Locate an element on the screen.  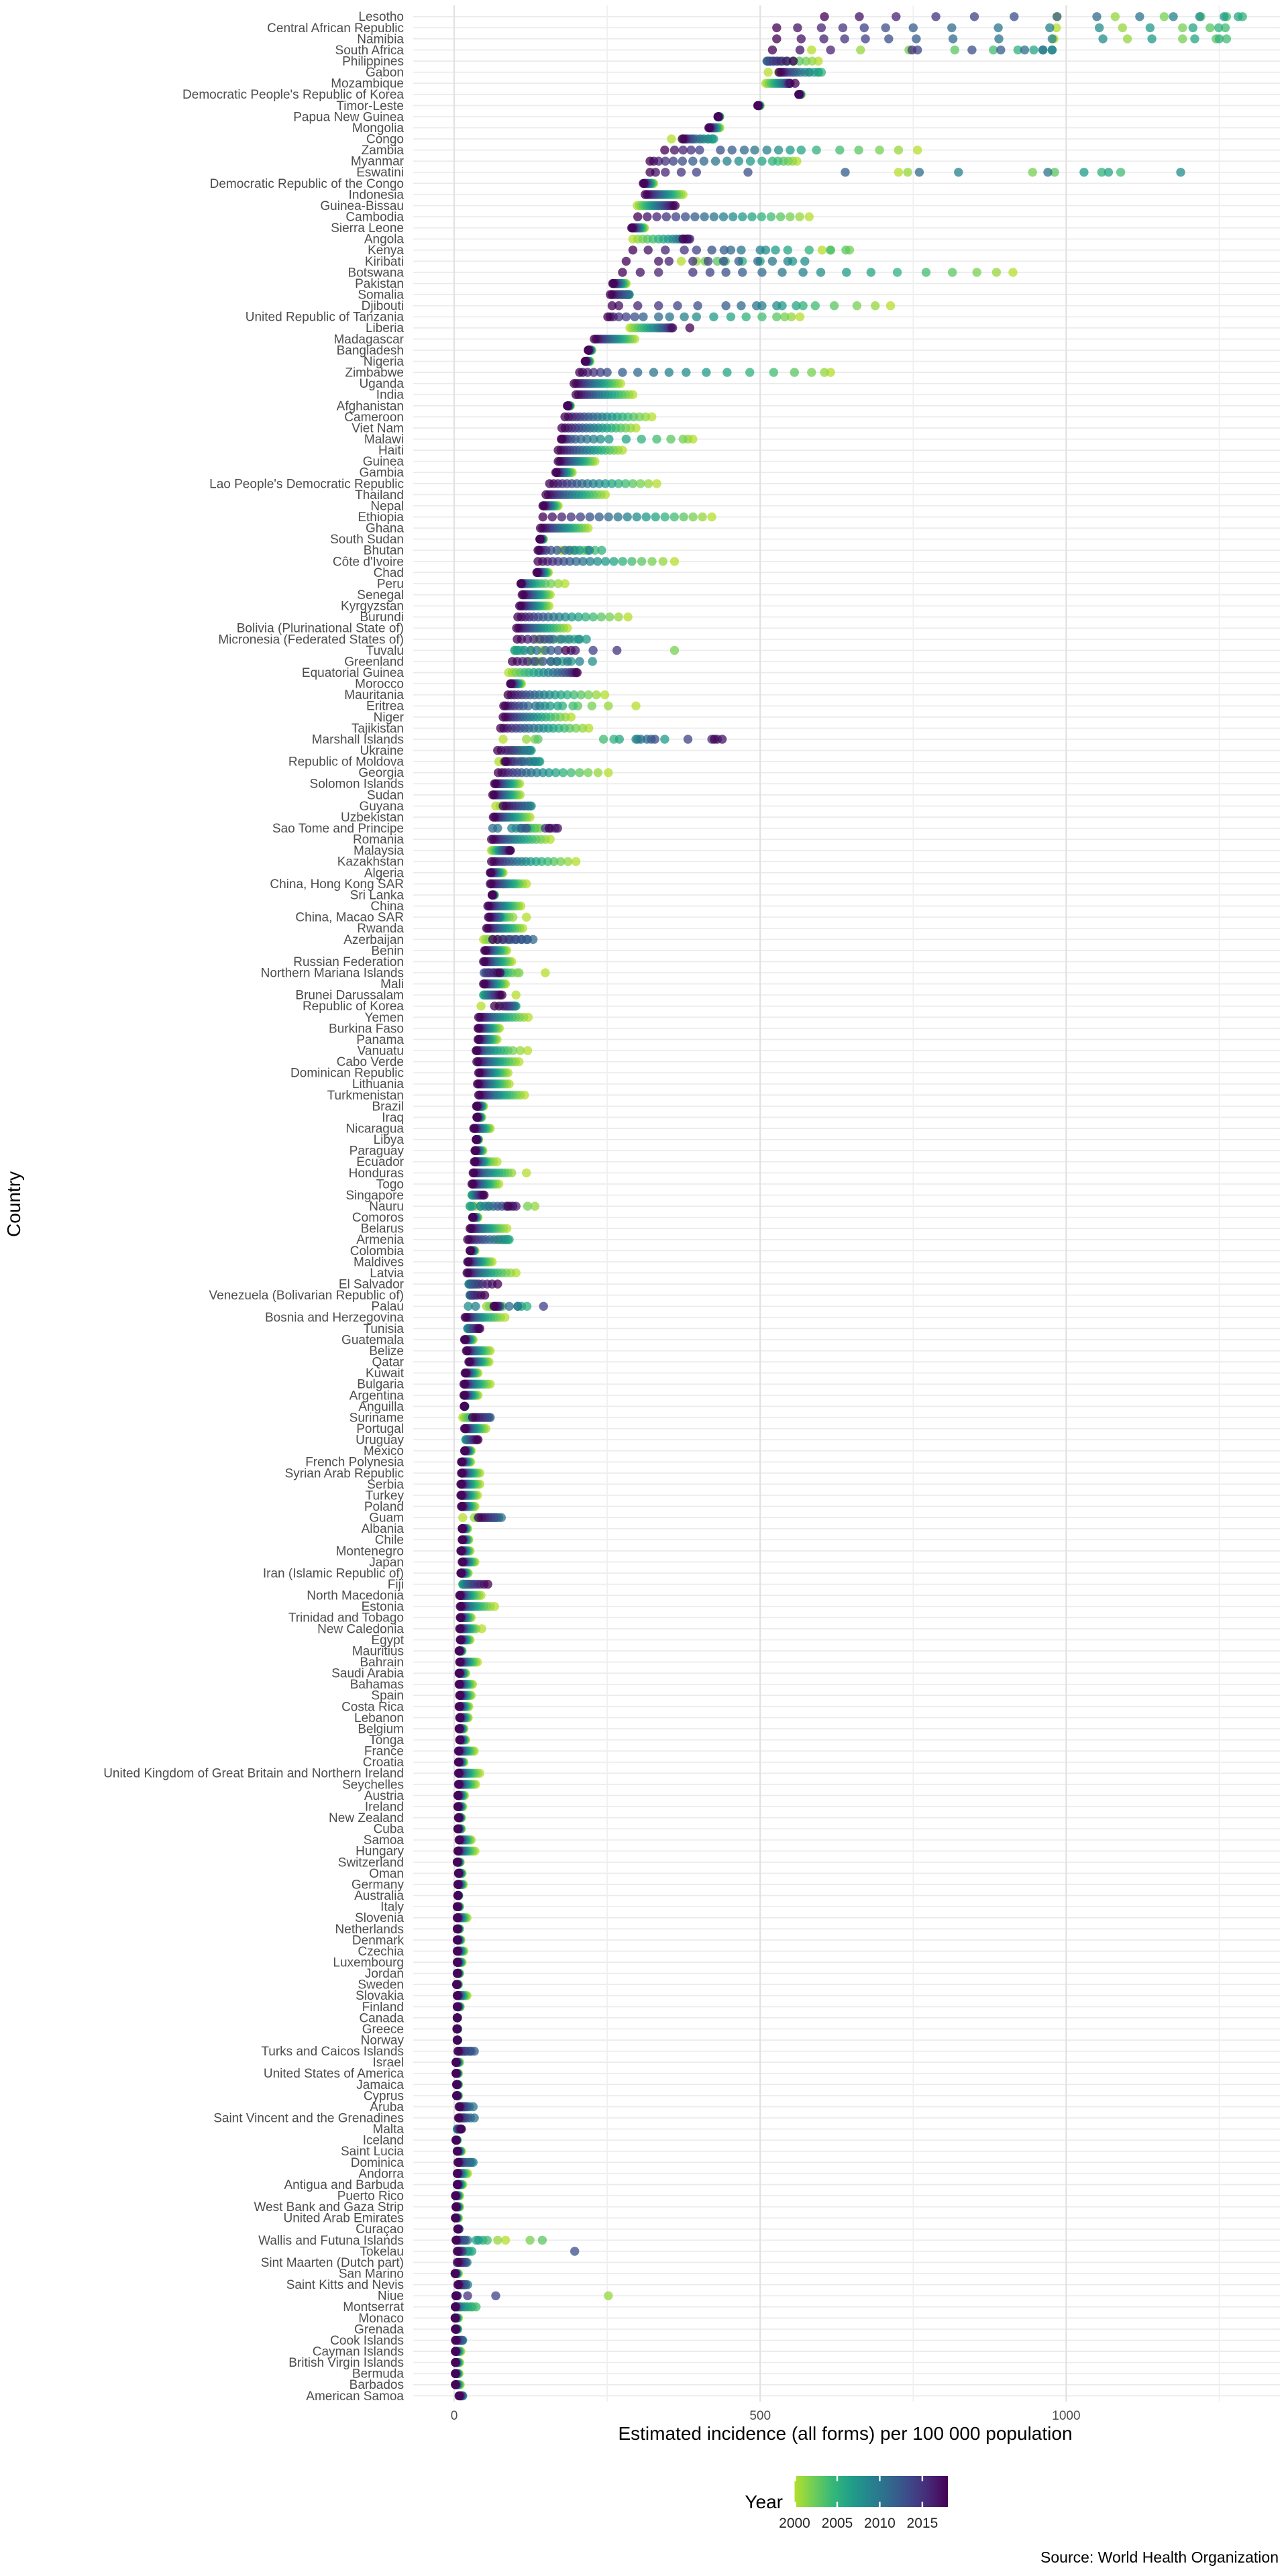
svg-text: Antigua and Barbuda is located at coordinates (344, 2185).